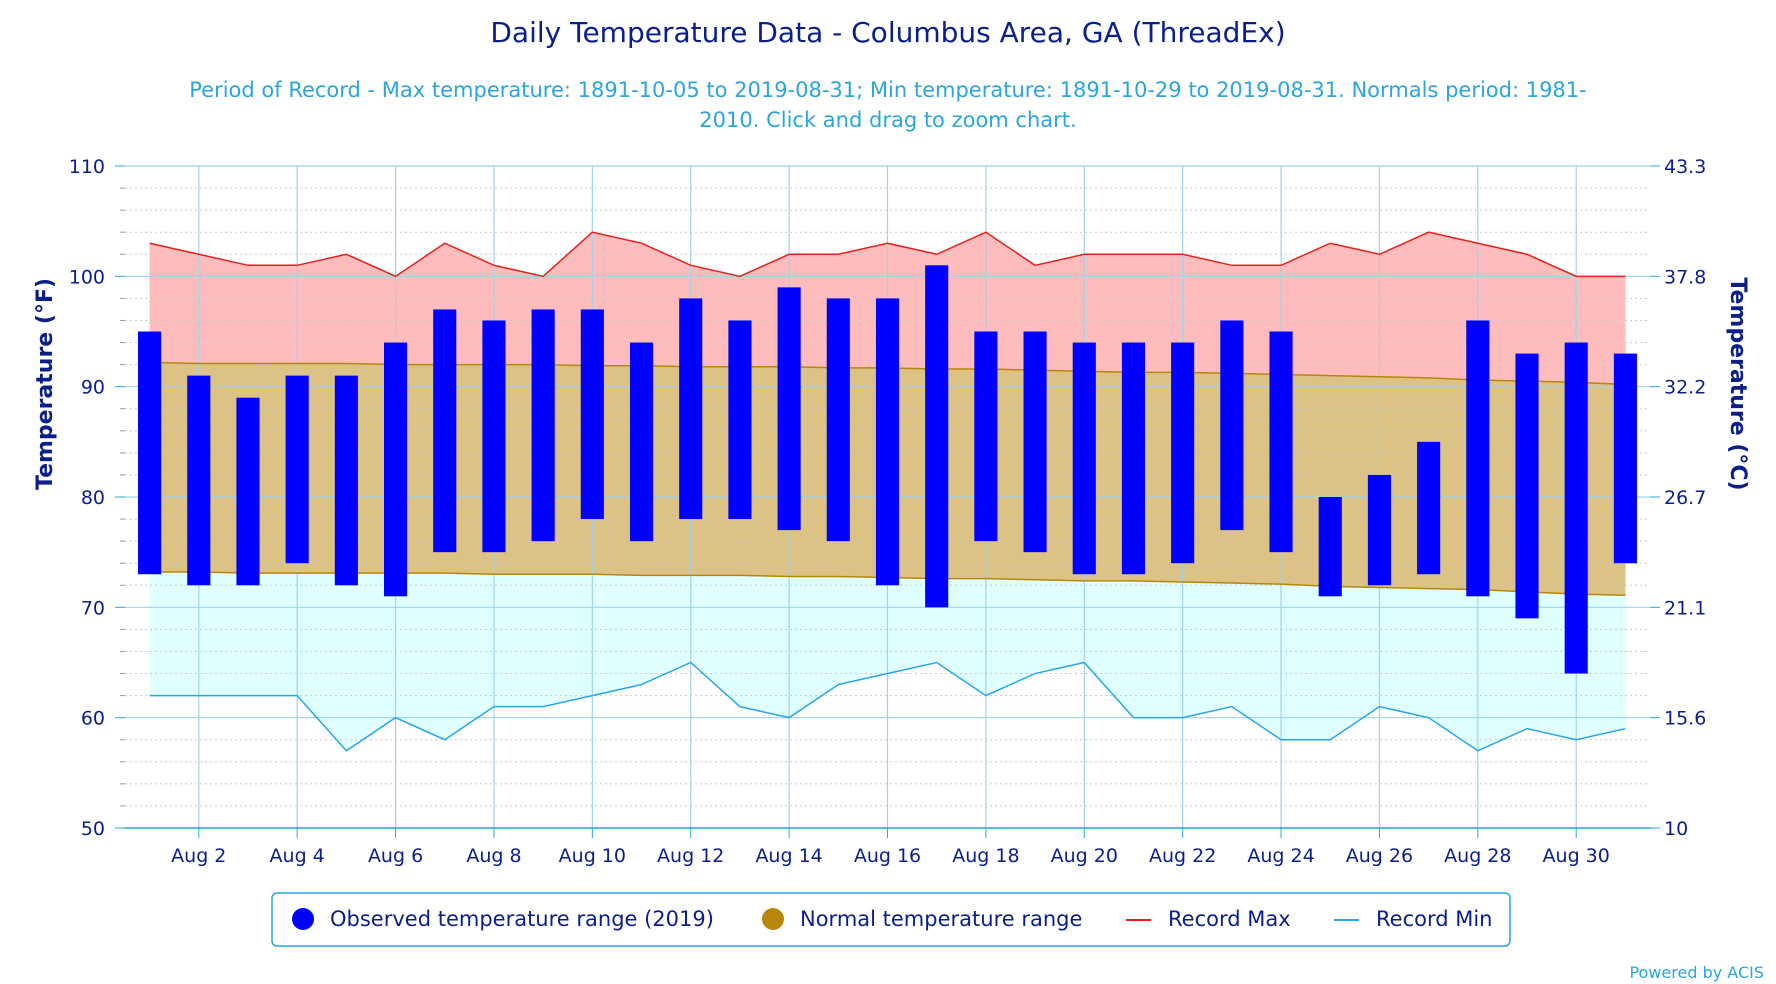 Image resolution: width=1776 pixels, height=984 pixels. Describe the element at coordinates (1685, 277) in the screenshot. I see `y-tick-label-right: 37.8` at that location.